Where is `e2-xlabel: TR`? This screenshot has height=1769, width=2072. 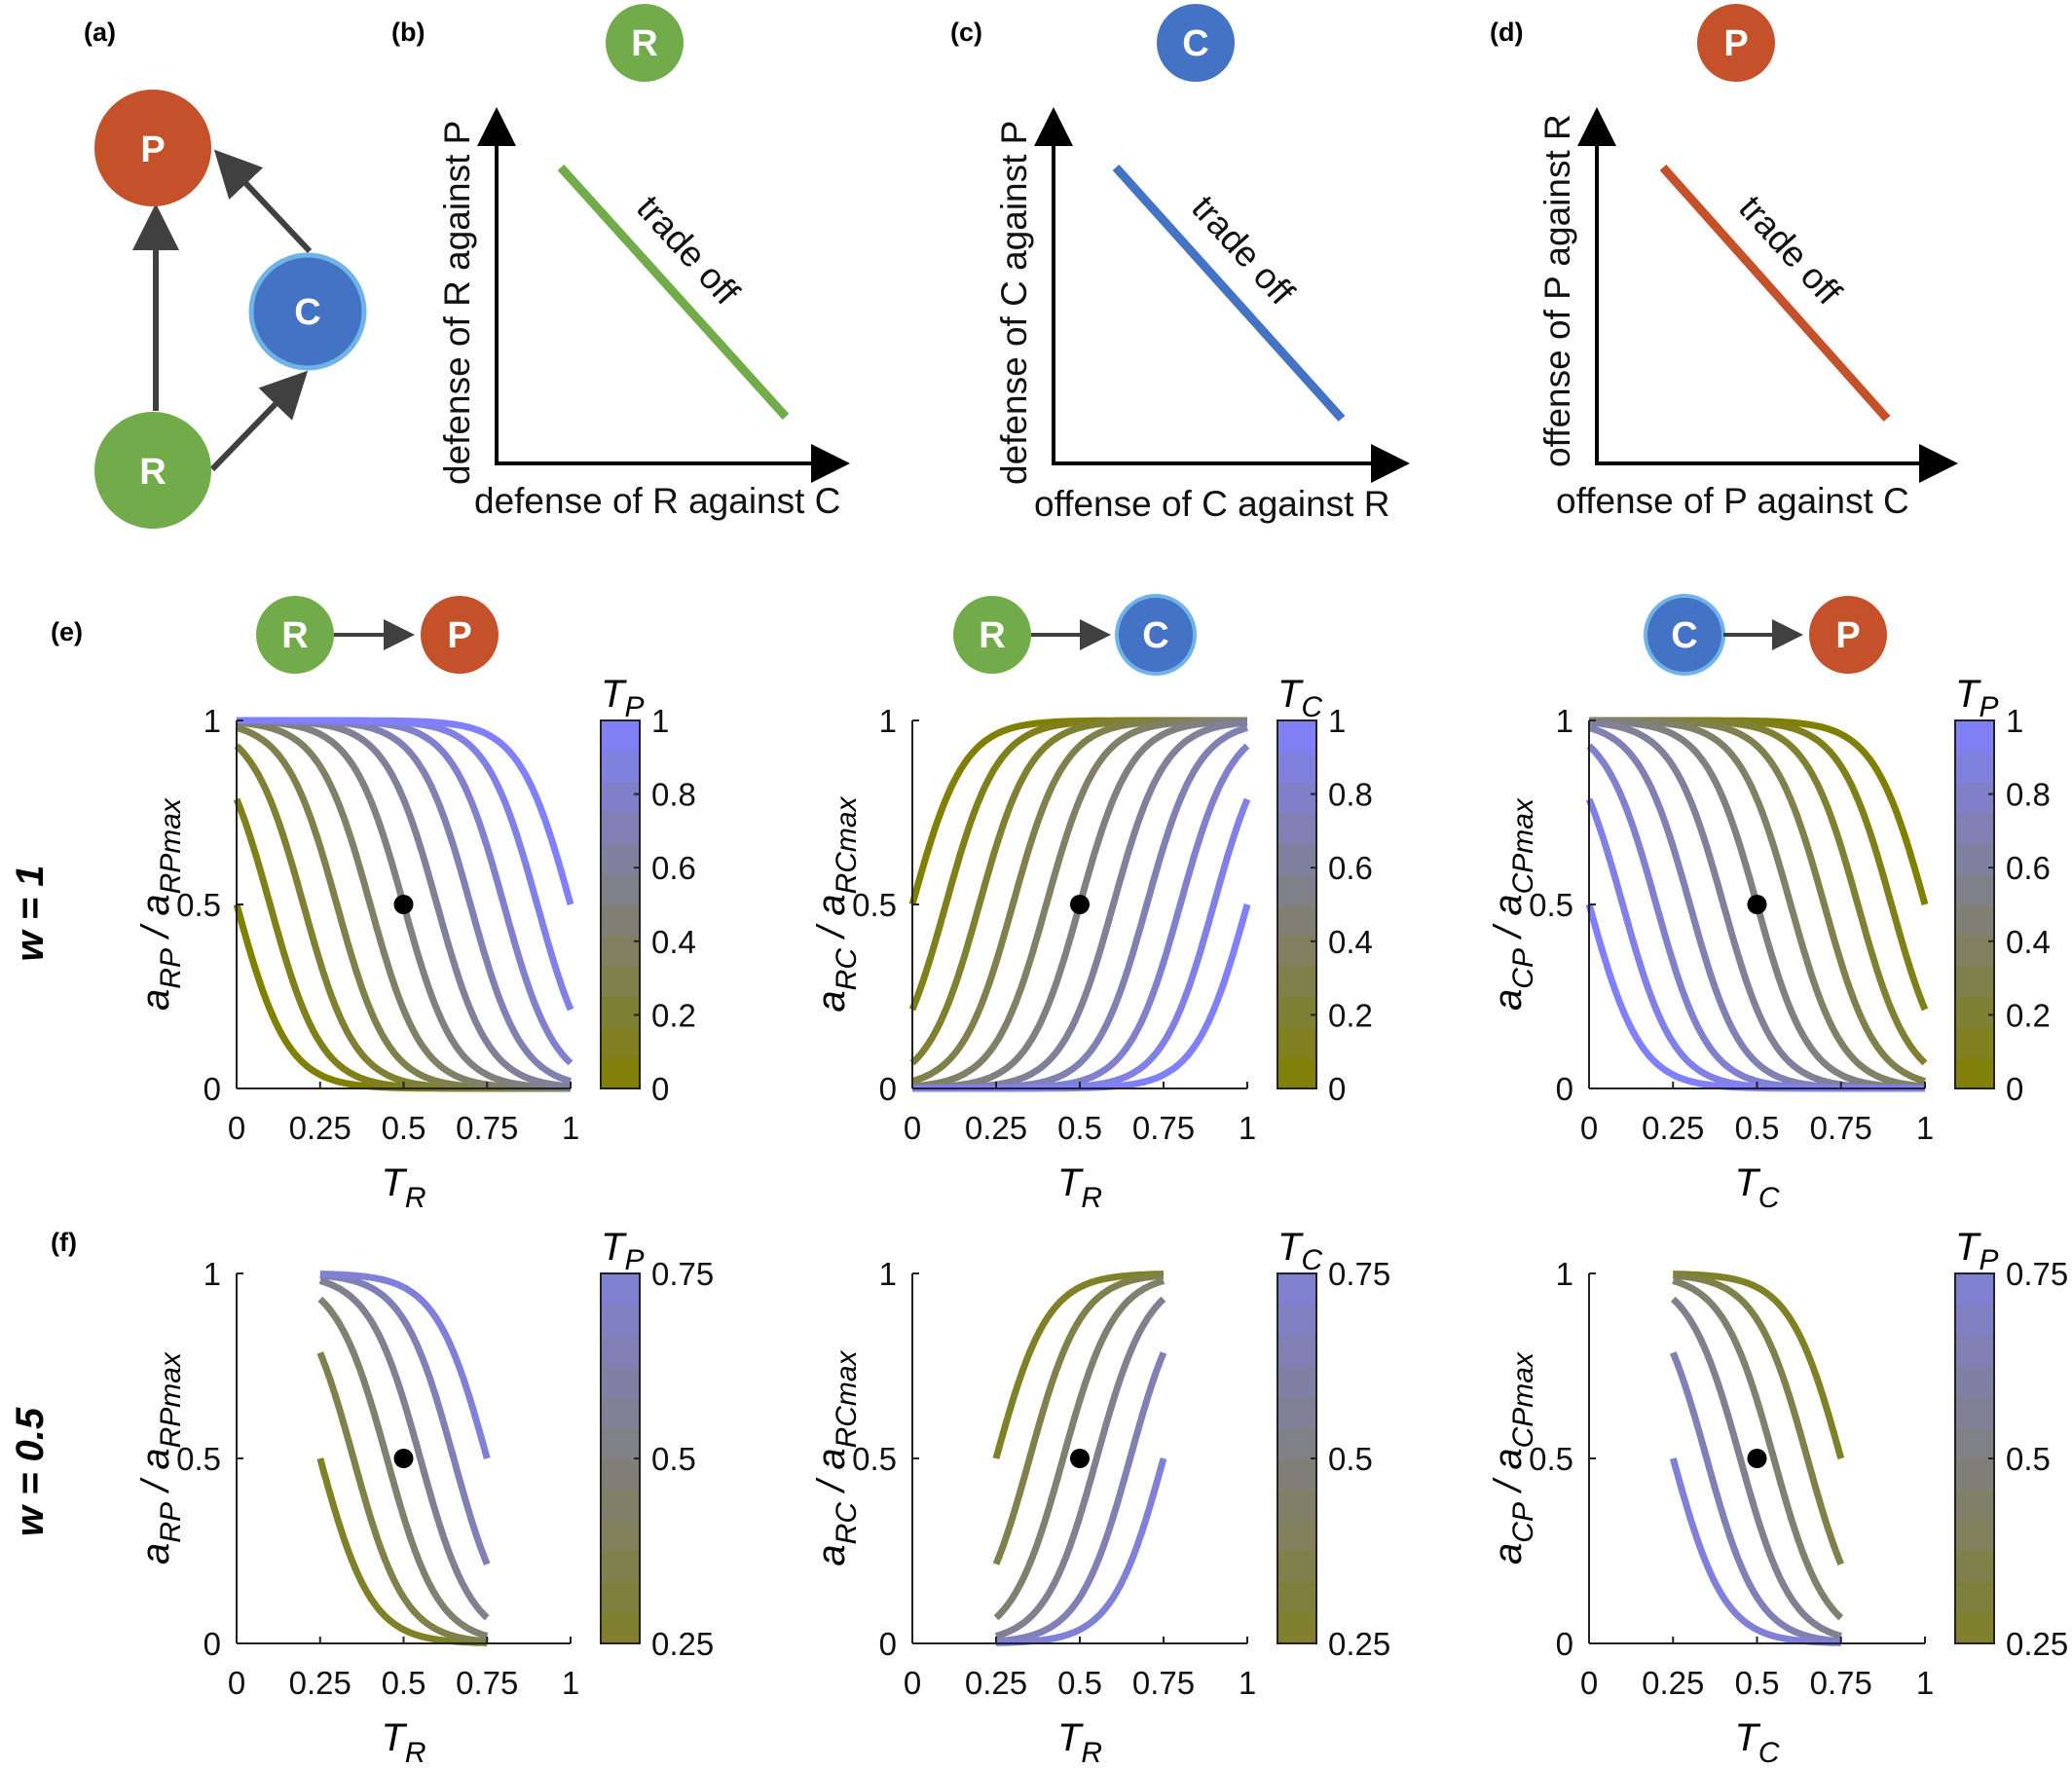 e2-xlabel: TR is located at coordinates (1079, 1187).